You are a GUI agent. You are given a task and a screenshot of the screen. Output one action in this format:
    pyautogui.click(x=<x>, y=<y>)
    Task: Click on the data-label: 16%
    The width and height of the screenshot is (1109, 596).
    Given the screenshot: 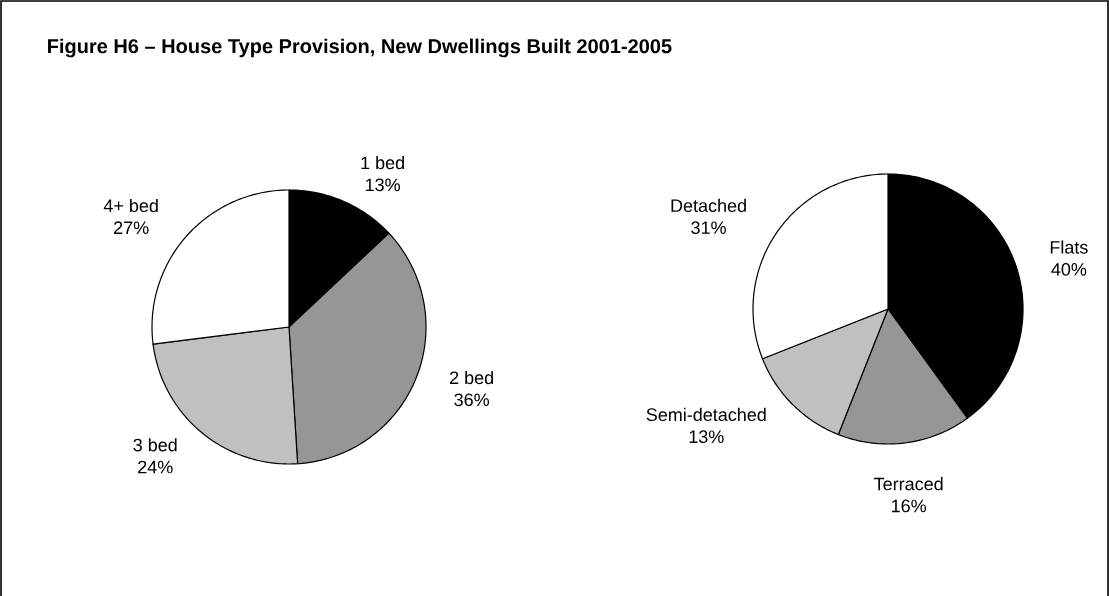 What is the action you would take?
    pyautogui.click(x=909, y=506)
    